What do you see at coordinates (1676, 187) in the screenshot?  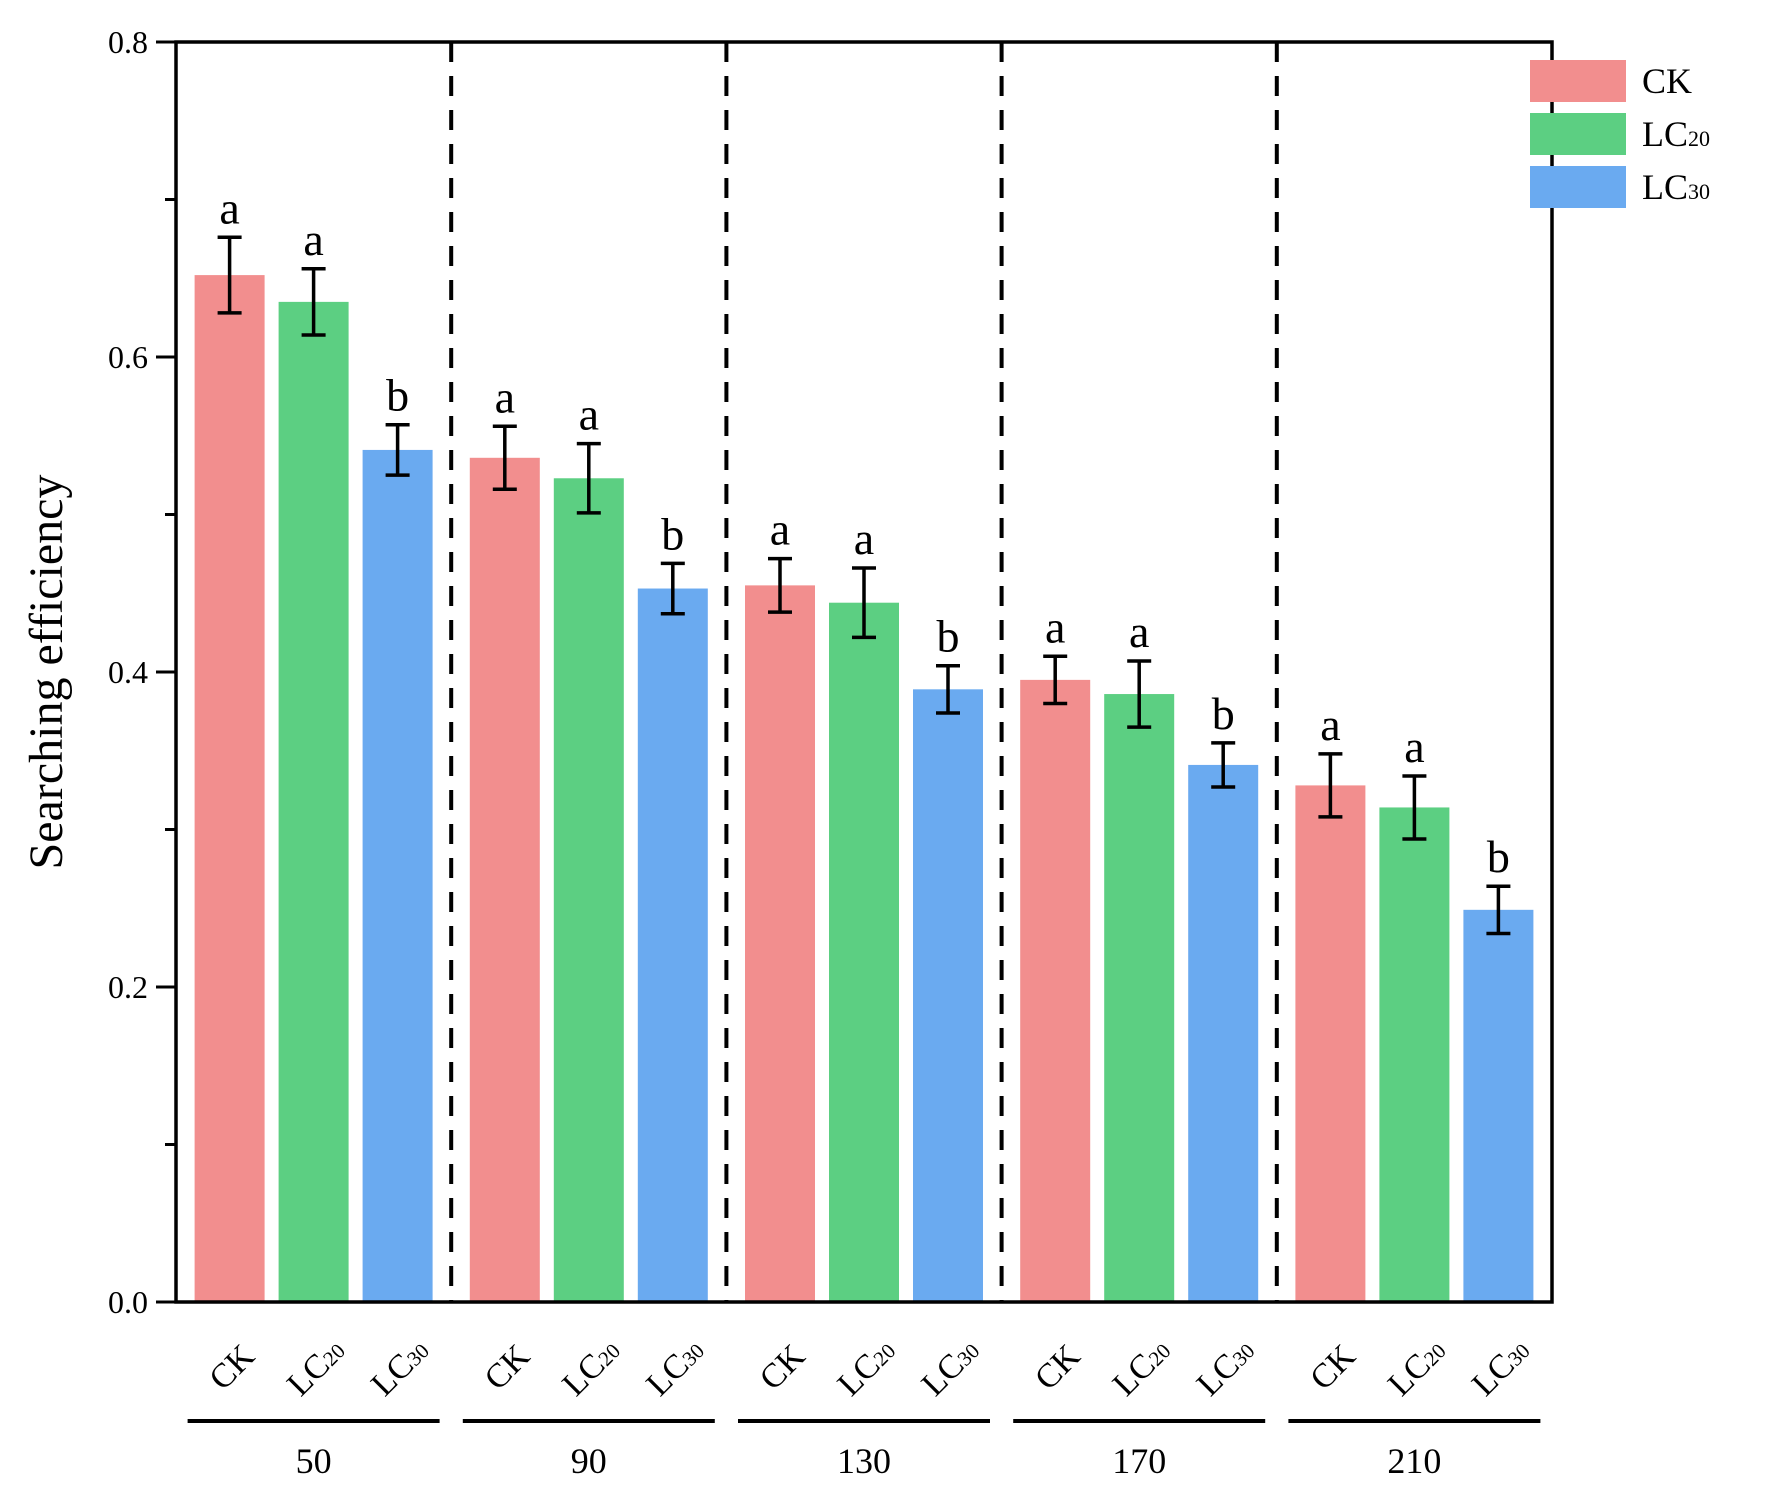 I see `legend-label: LC30` at bounding box center [1676, 187].